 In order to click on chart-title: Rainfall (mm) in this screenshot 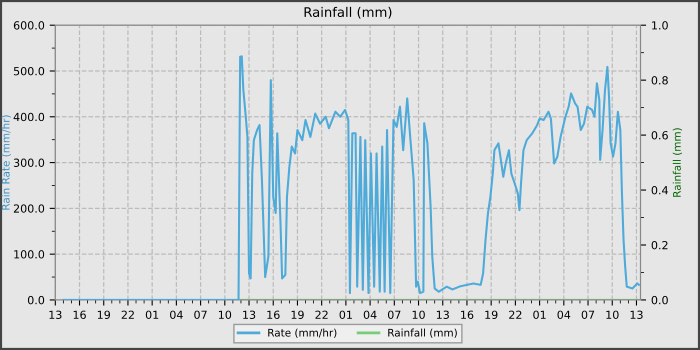, I will do `click(348, 12)`.